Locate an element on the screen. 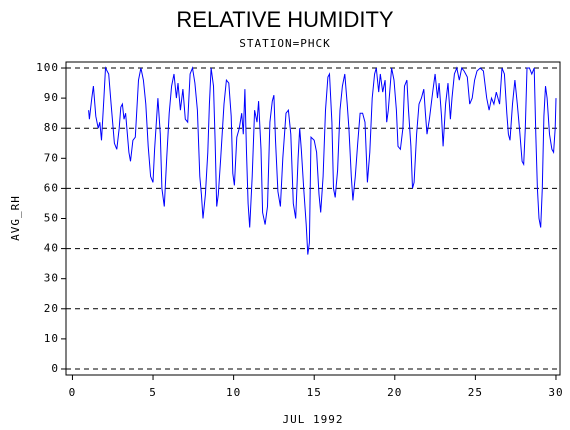 The height and width of the screenshot is (430, 570). x-tick-label: 20 is located at coordinates (394, 392).